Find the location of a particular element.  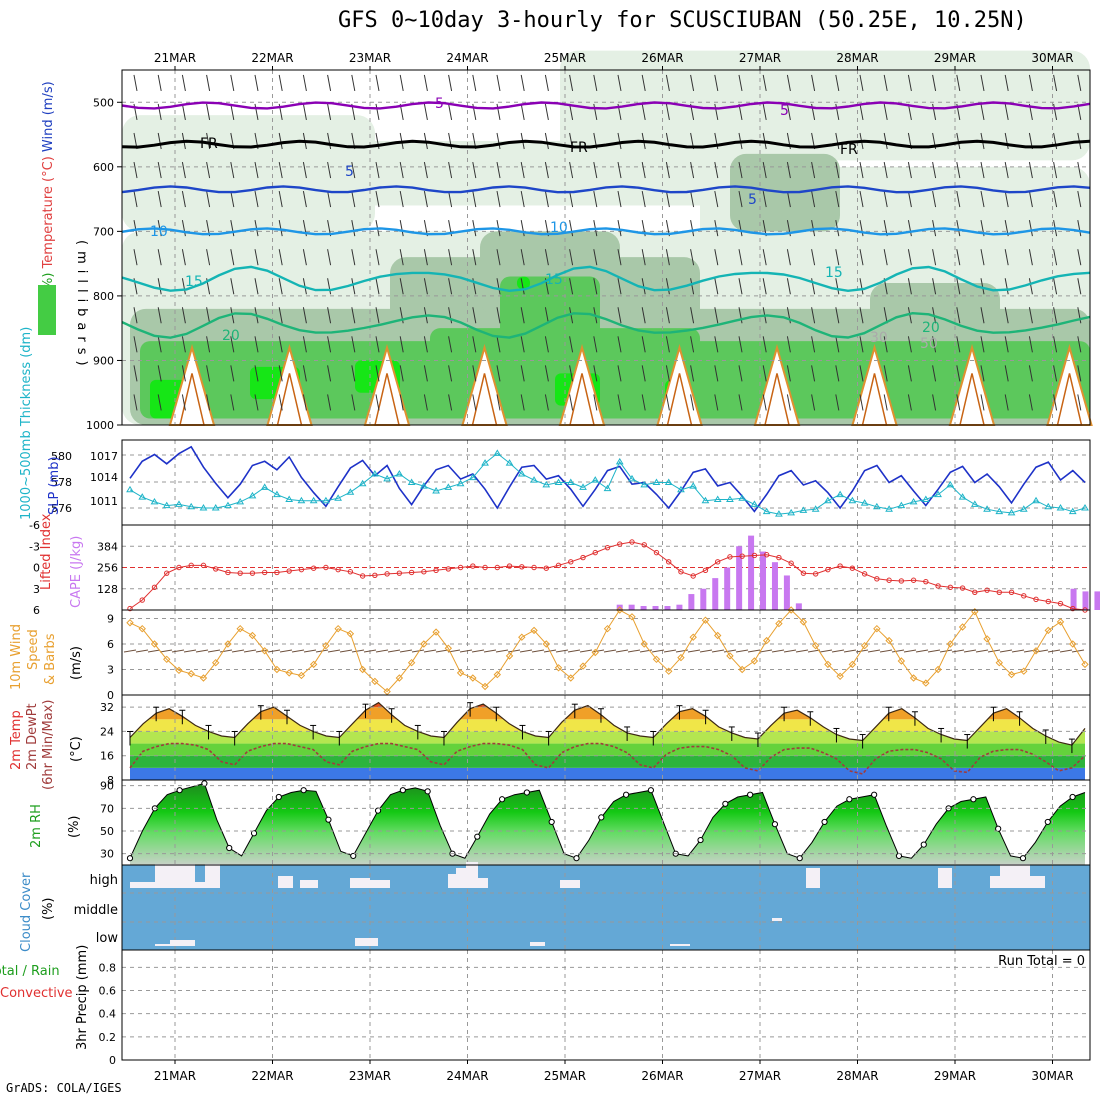

contour-label: 10 is located at coordinates (159, 232).